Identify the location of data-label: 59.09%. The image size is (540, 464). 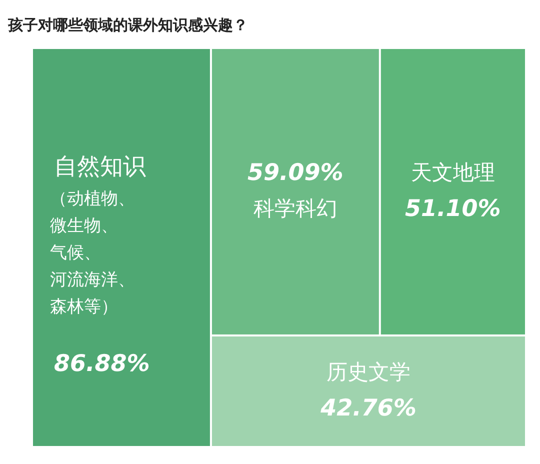
(296, 173).